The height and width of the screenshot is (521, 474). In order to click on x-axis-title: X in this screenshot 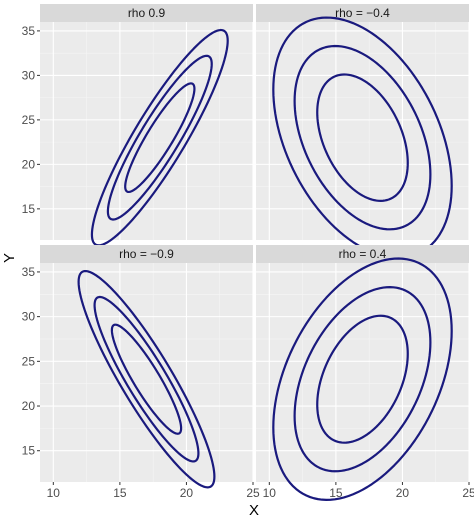, I will do `click(254, 510)`.